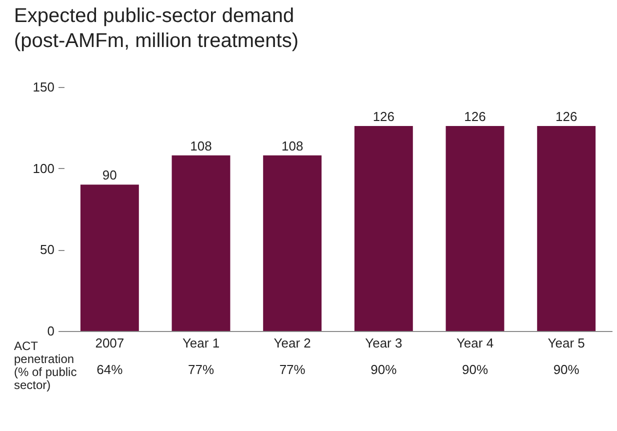 This screenshot has width=617, height=431. What do you see at coordinates (50, 331) in the screenshot?
I see `y-tick-label: 0` at bounding box center [50, 331].